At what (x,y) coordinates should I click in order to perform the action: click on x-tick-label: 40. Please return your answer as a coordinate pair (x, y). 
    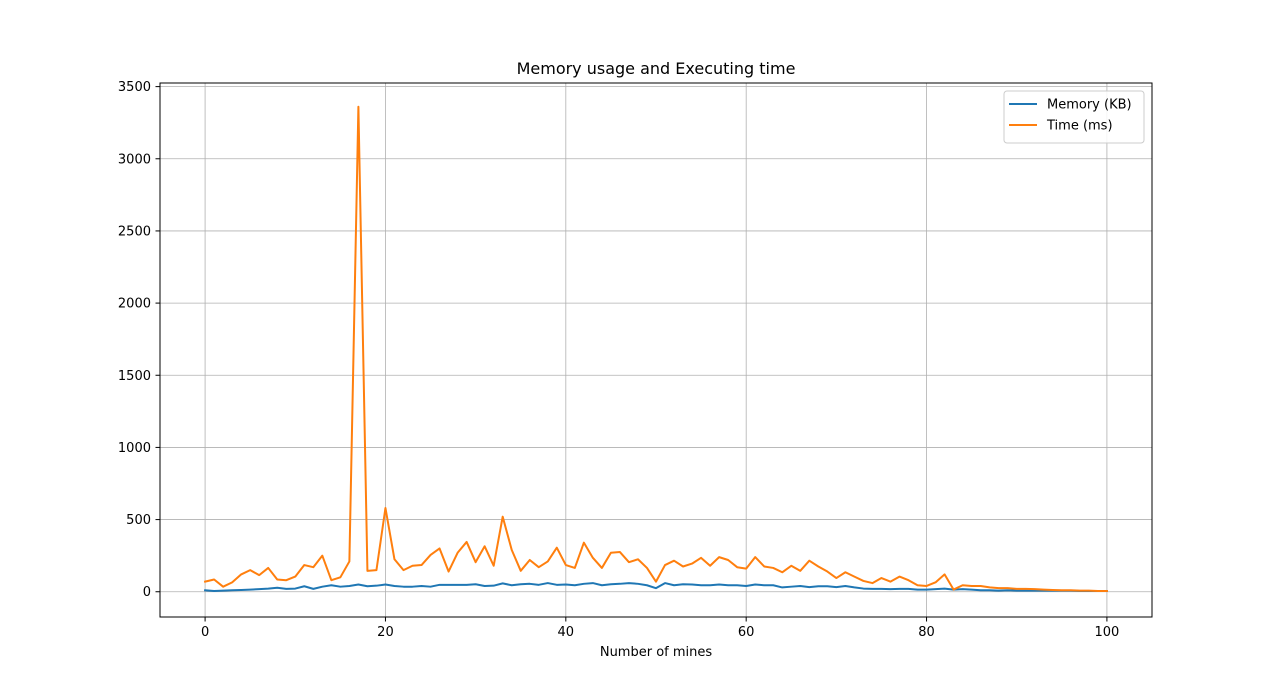
    Looking at the image, I should click on (566, 632).